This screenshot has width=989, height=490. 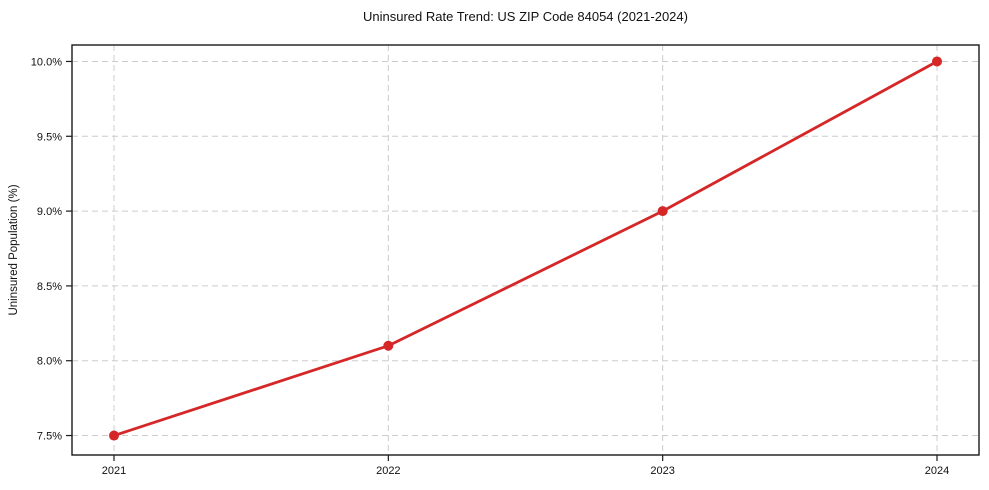 I want to click on y-tick-label: 8.5%, so click(x=49, y=287).